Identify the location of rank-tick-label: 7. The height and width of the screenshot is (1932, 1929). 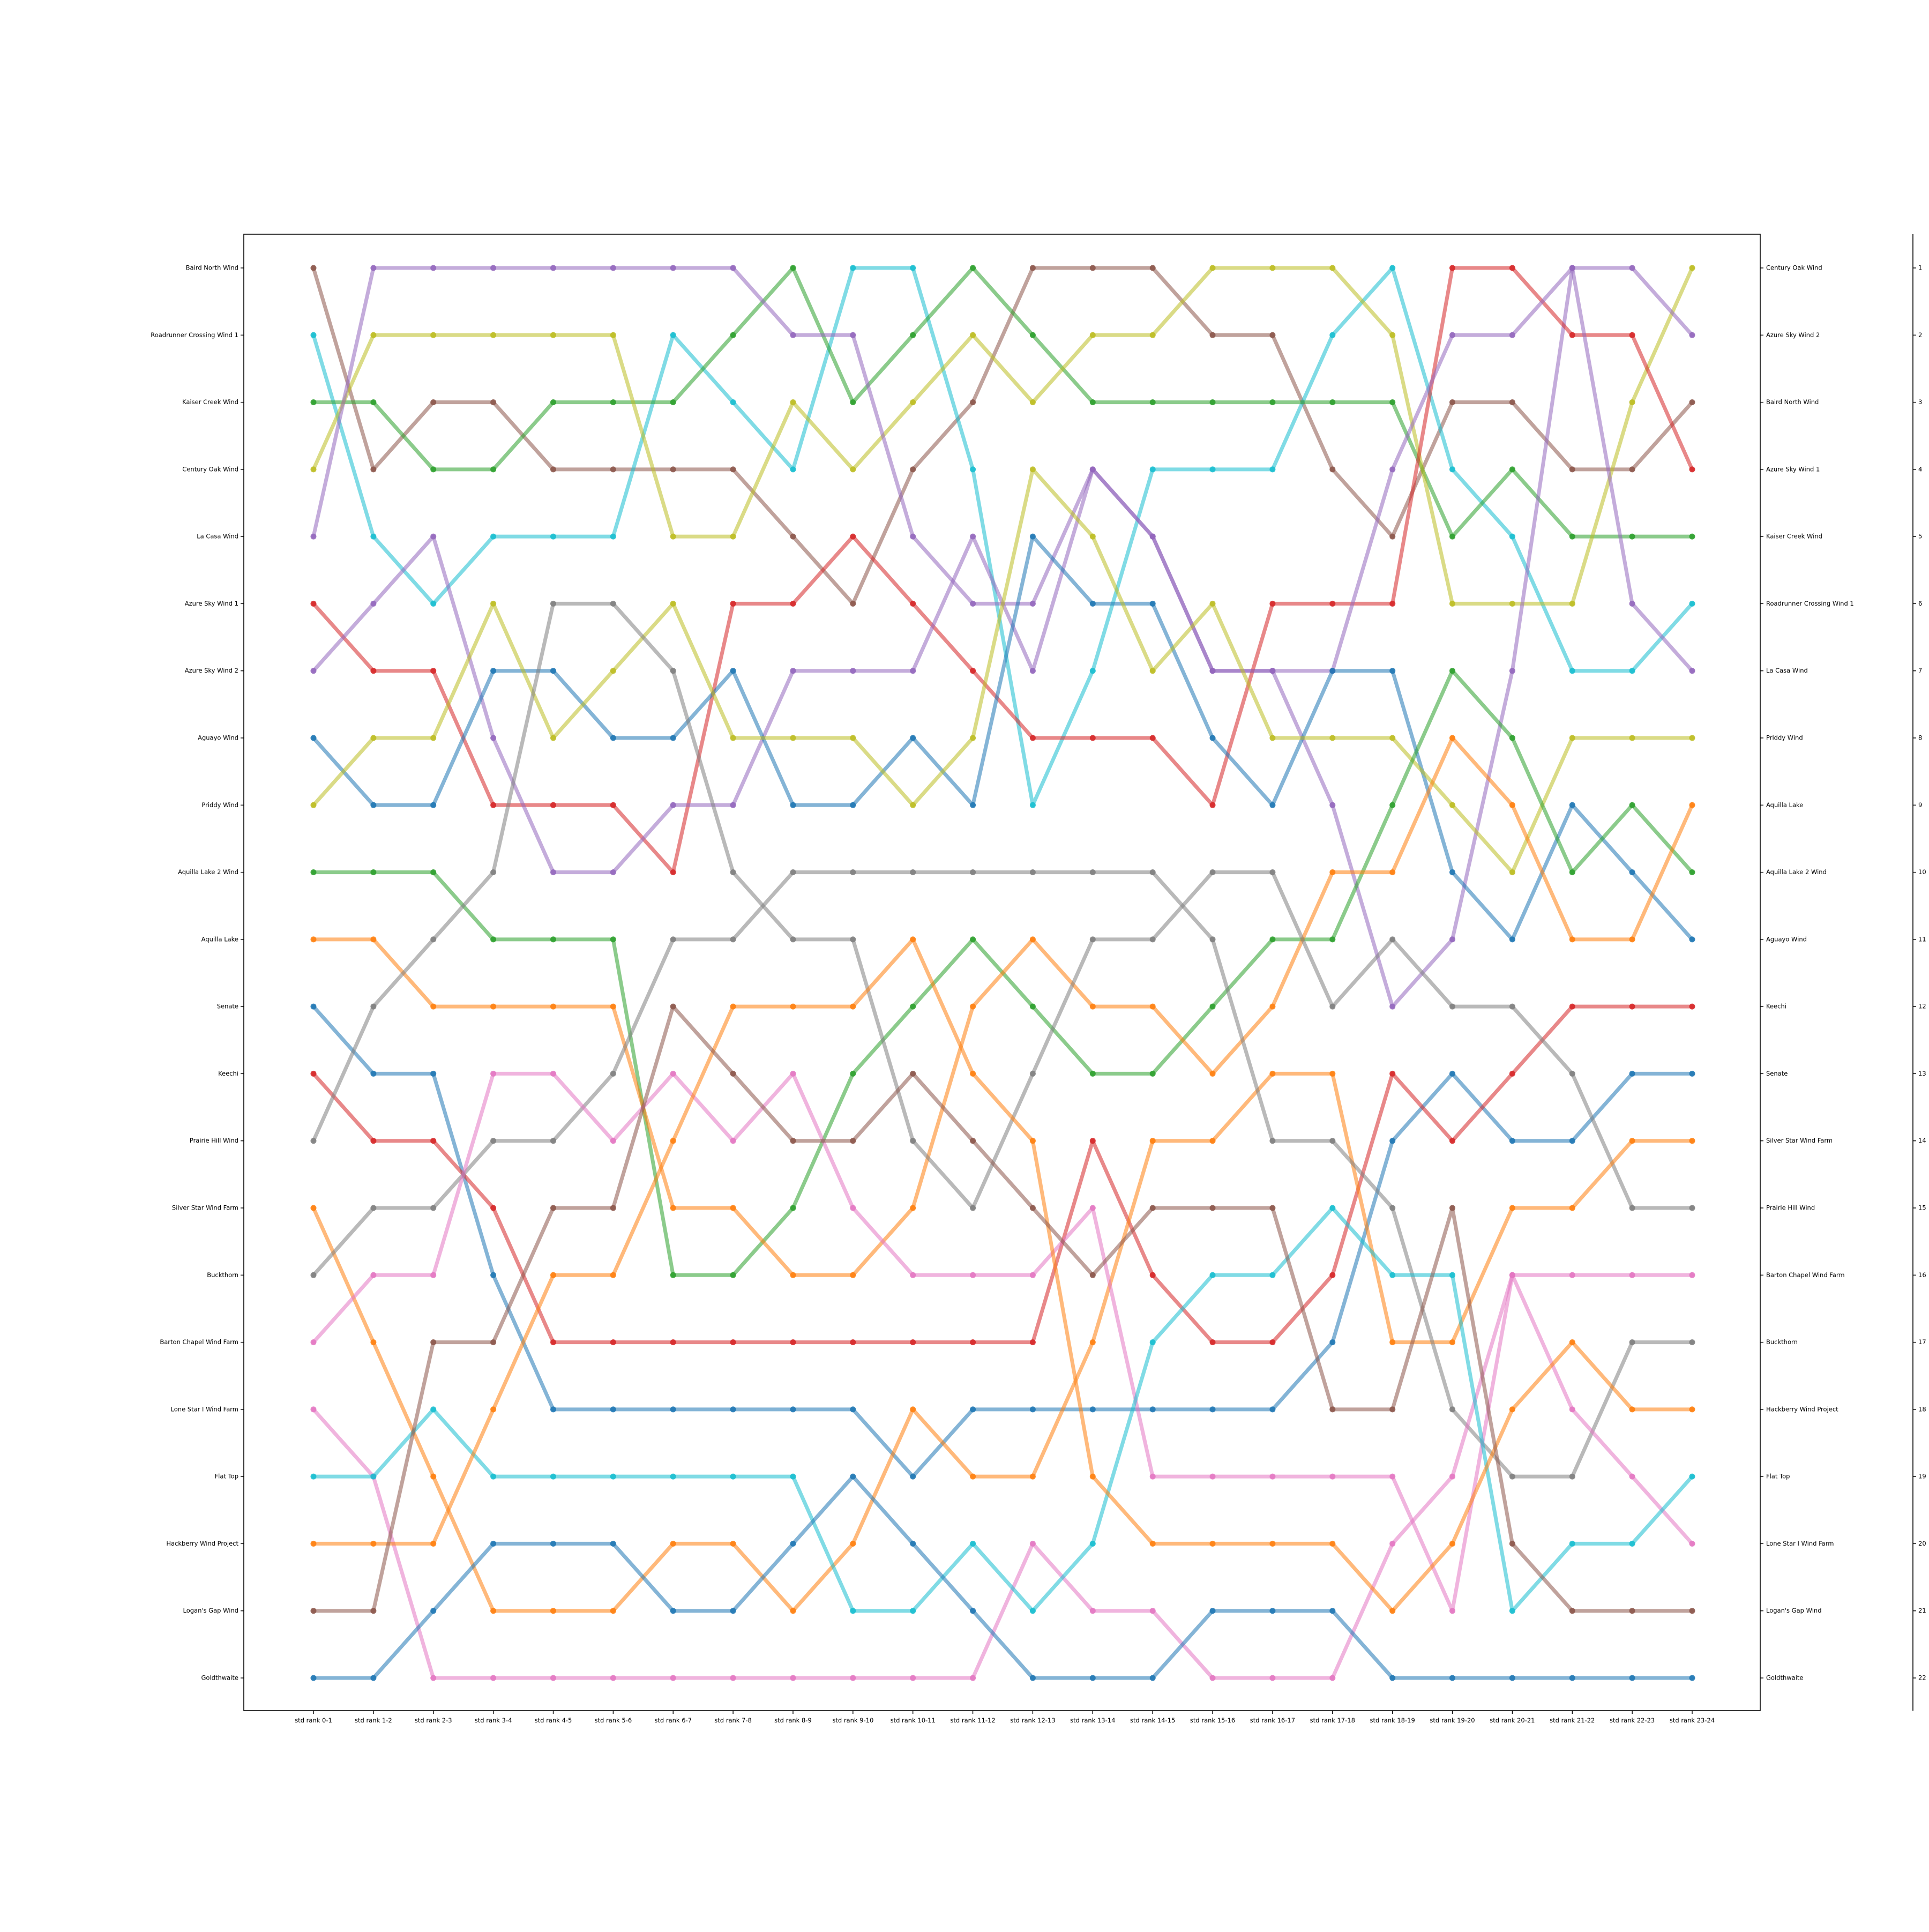
(1920, 670).